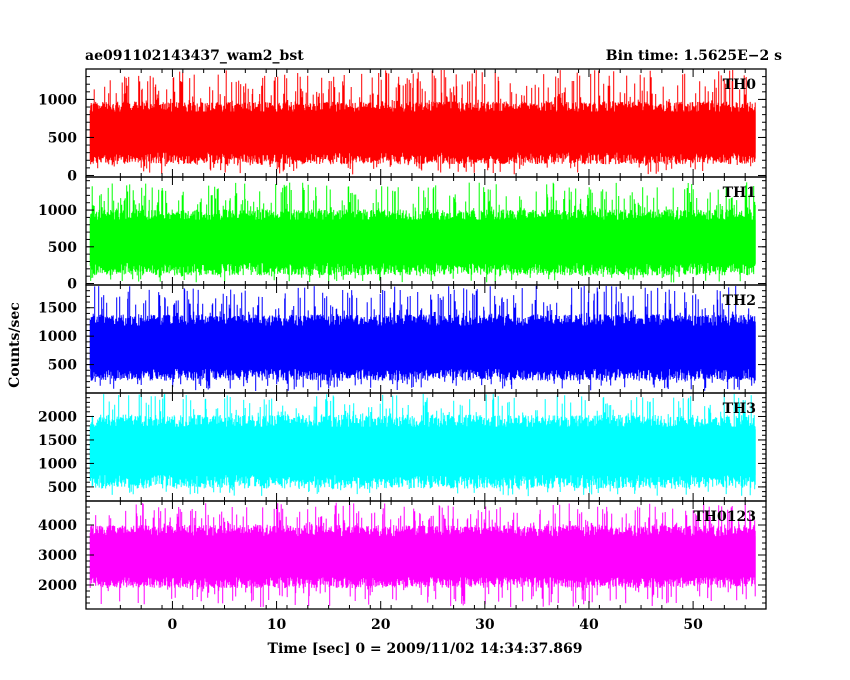 The width and height of the screenshot is (850, 680). What do you see at coordinates (739, 193) in the screenshot?
I see `panel-label-th1: TH1` at bounding box center [739, 193].